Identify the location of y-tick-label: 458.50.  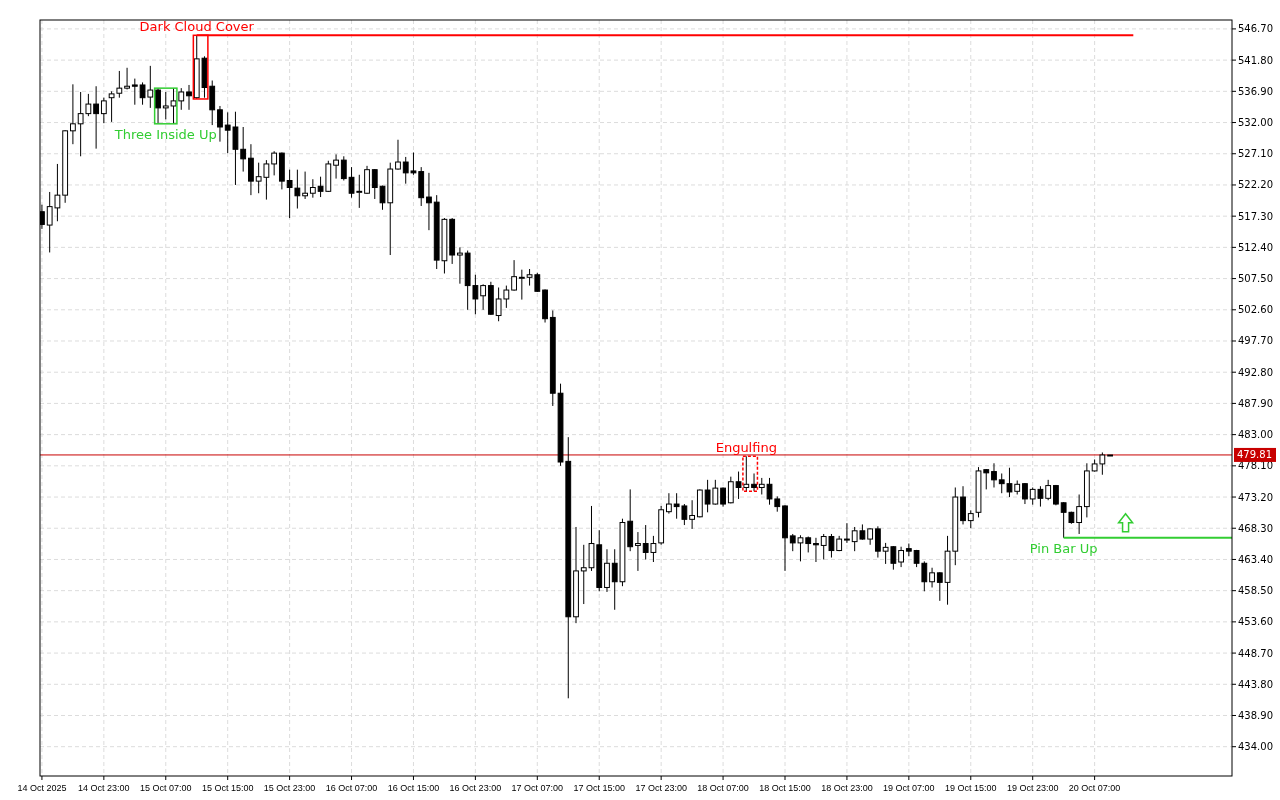
(1255, 591).